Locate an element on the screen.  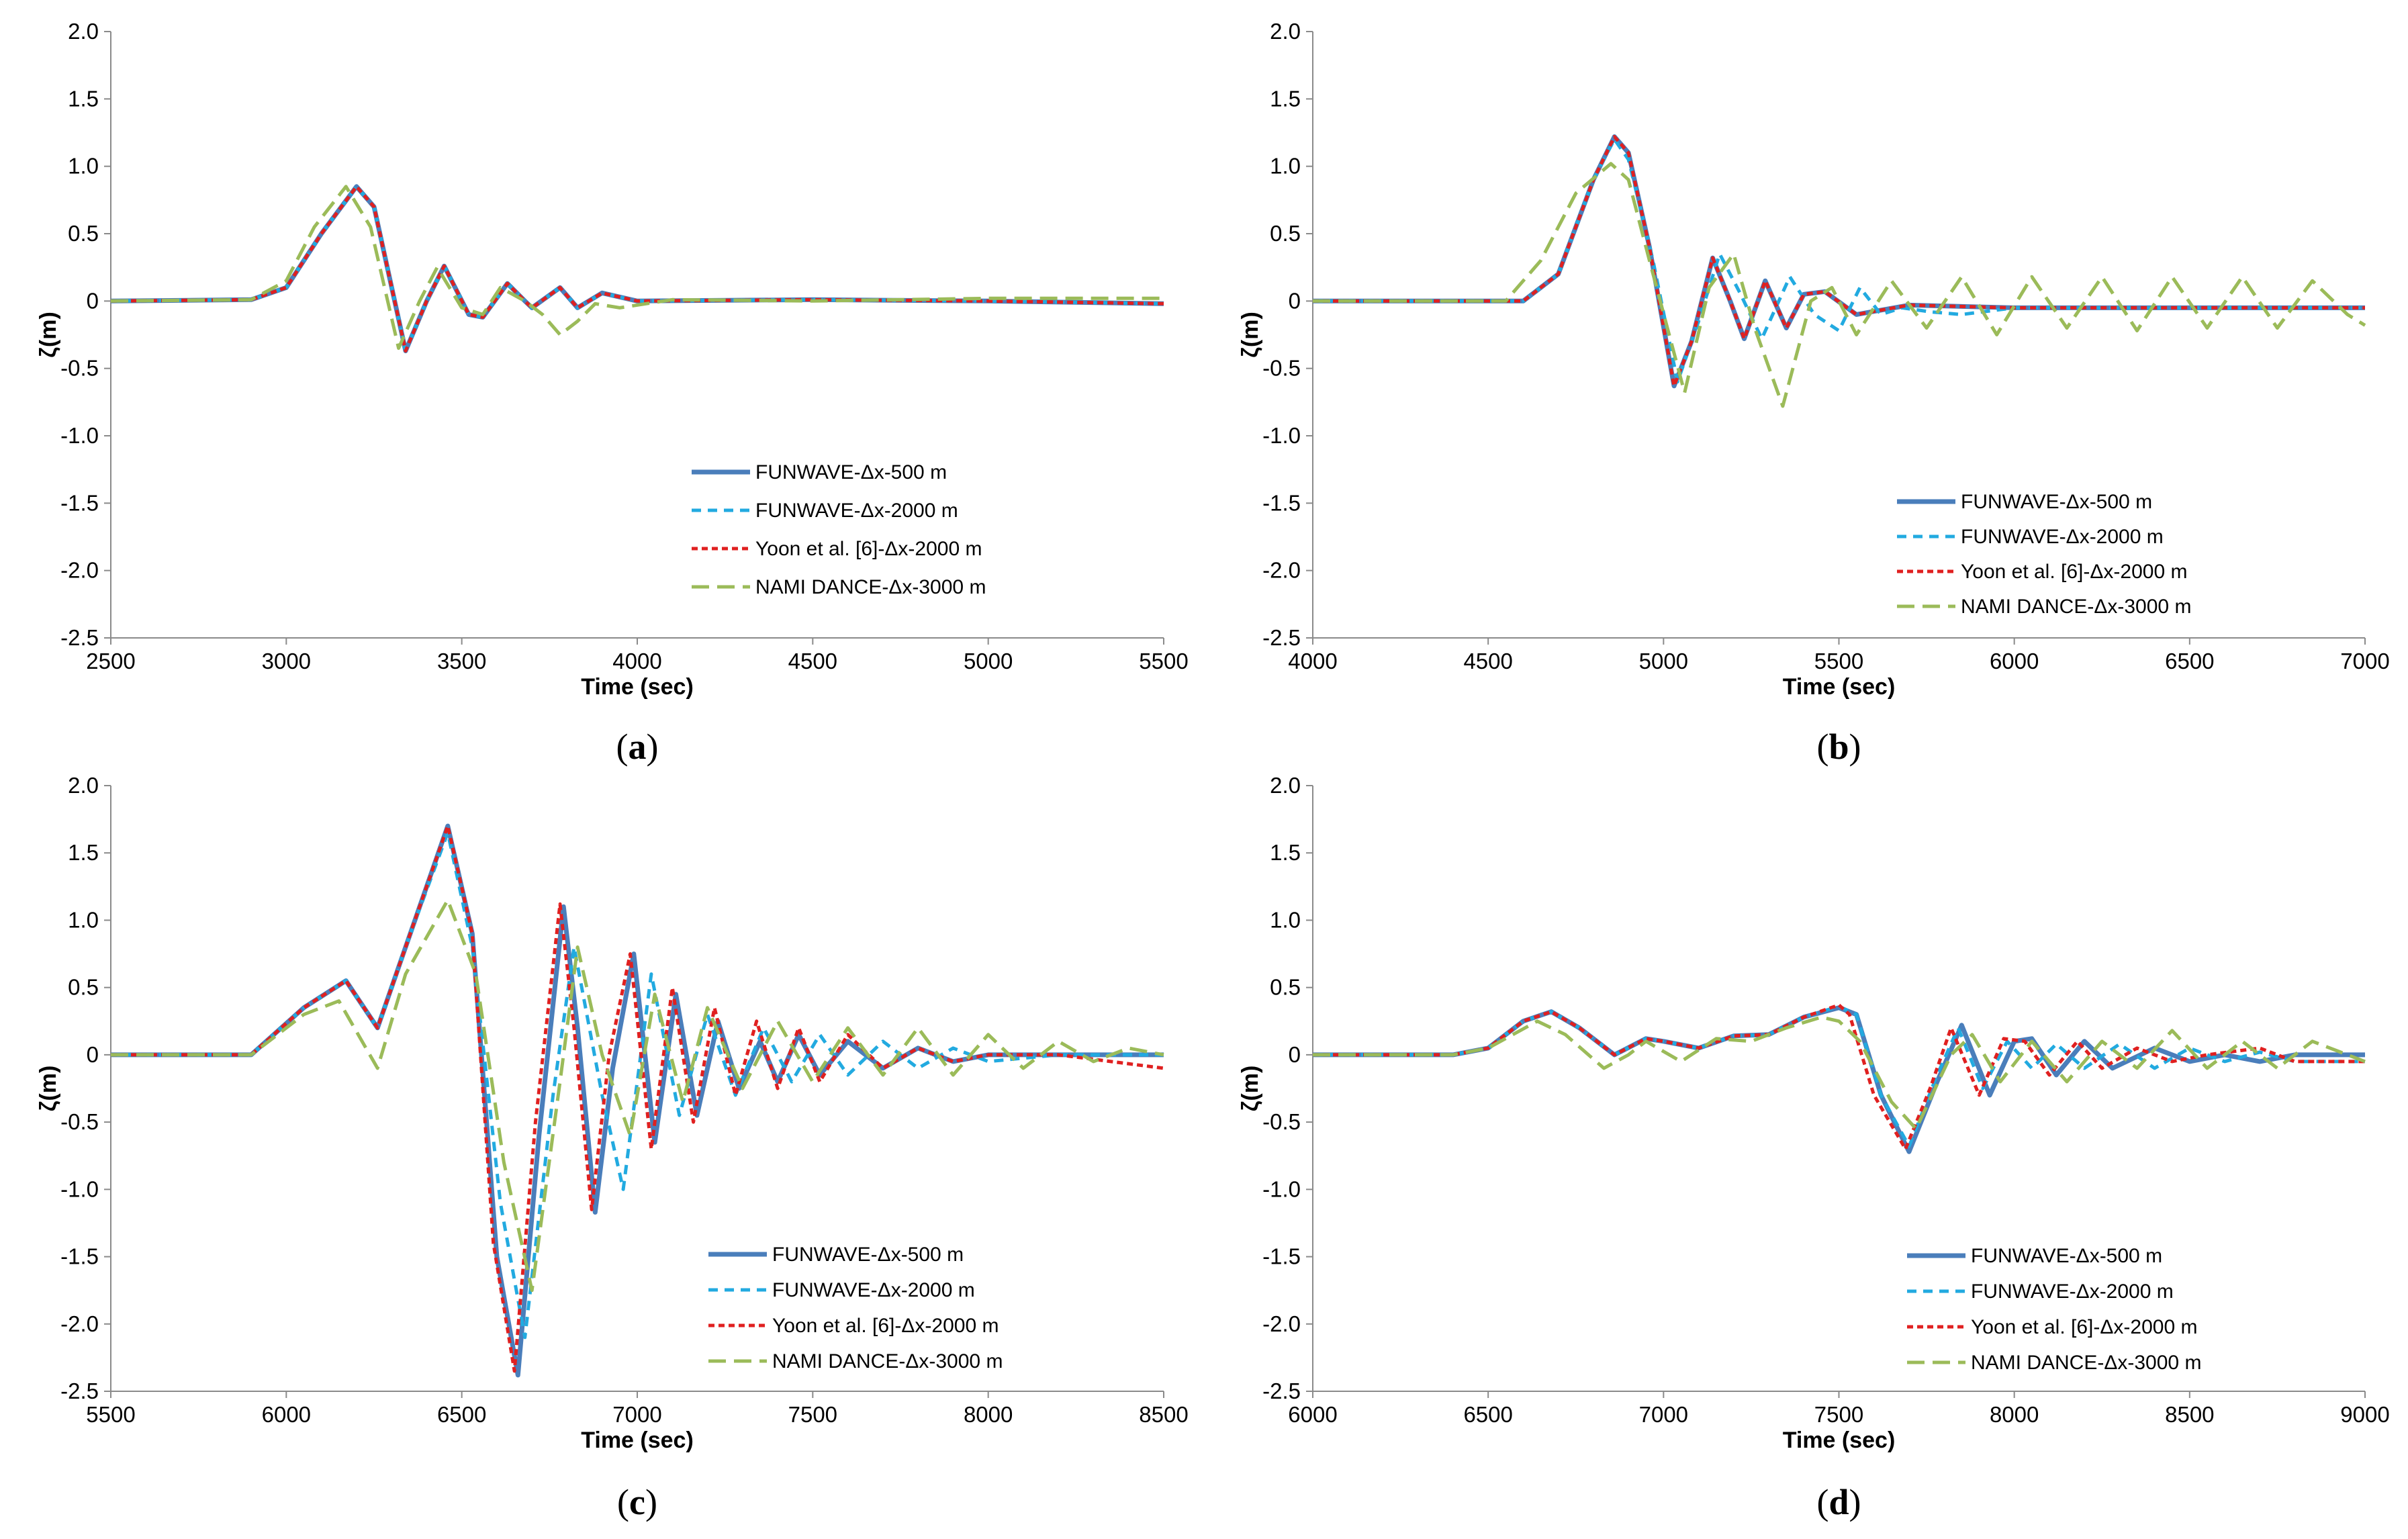
x-tick-label: 5000 is located at coordinates (989, 661).